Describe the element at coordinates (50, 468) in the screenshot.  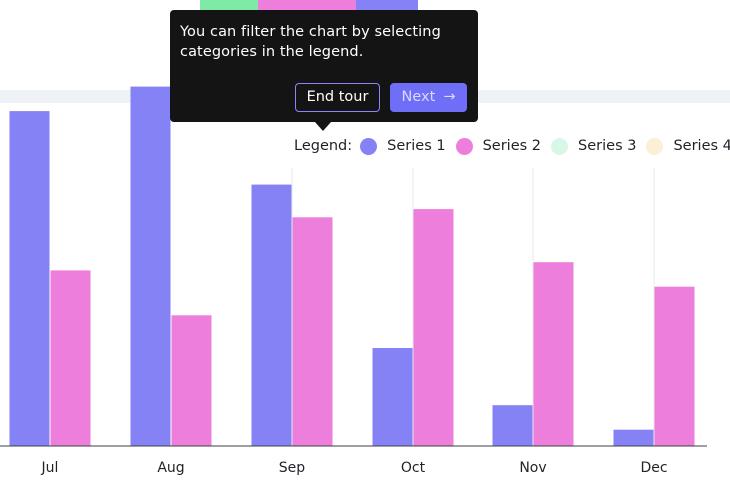
I see `x-tick-label-jul: Jul` at that location.